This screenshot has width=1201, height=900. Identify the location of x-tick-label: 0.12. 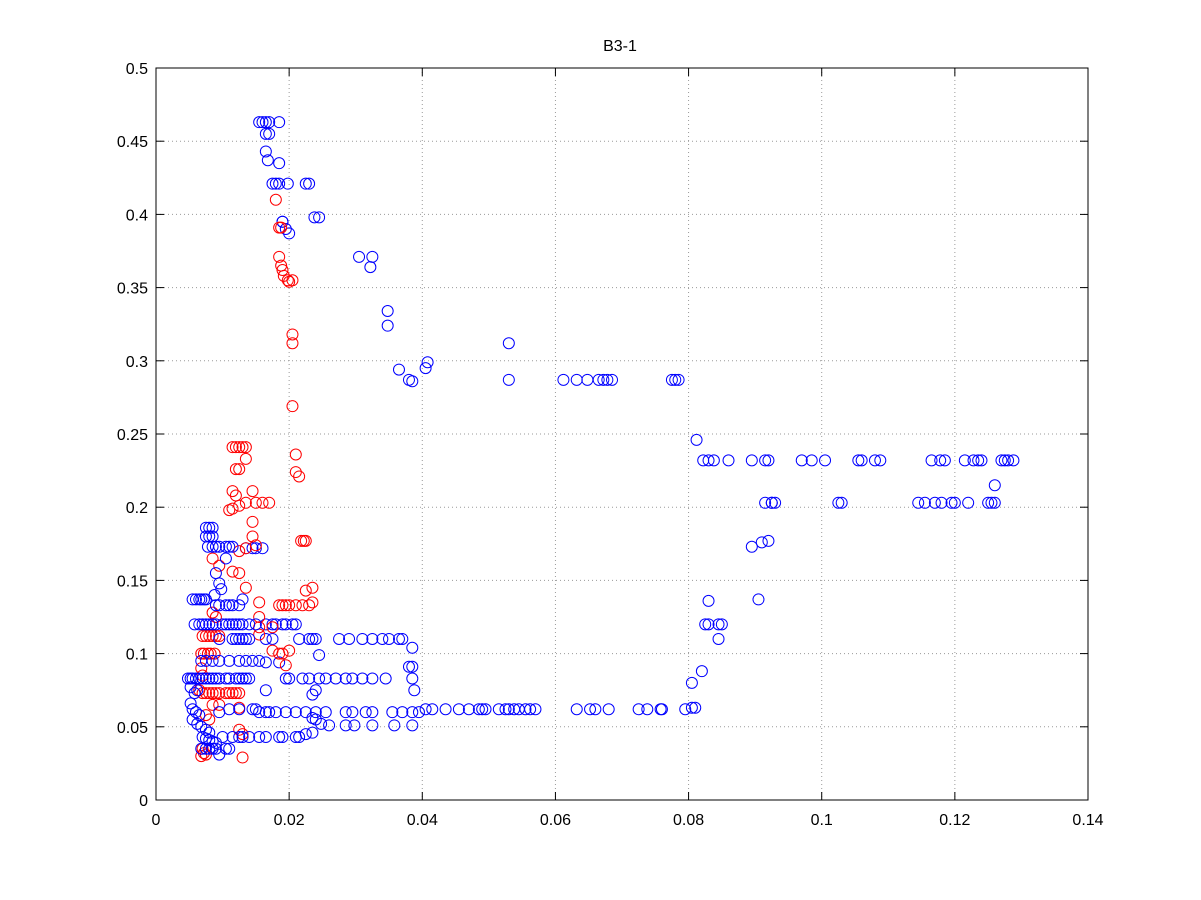
(954, 820).